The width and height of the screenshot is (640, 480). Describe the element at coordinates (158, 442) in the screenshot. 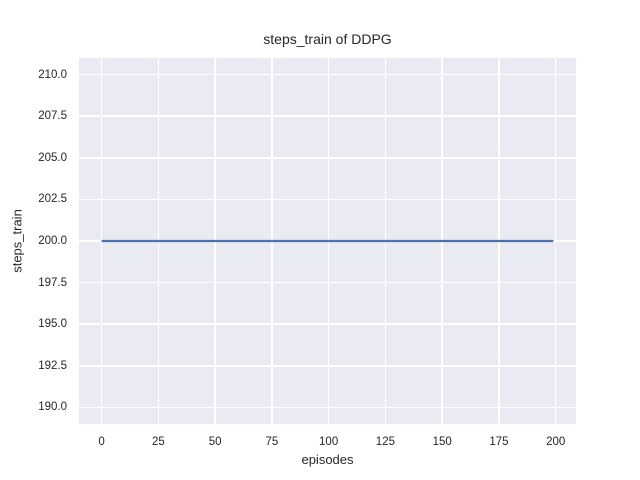

I see `x-tick-label: 25` at that location.